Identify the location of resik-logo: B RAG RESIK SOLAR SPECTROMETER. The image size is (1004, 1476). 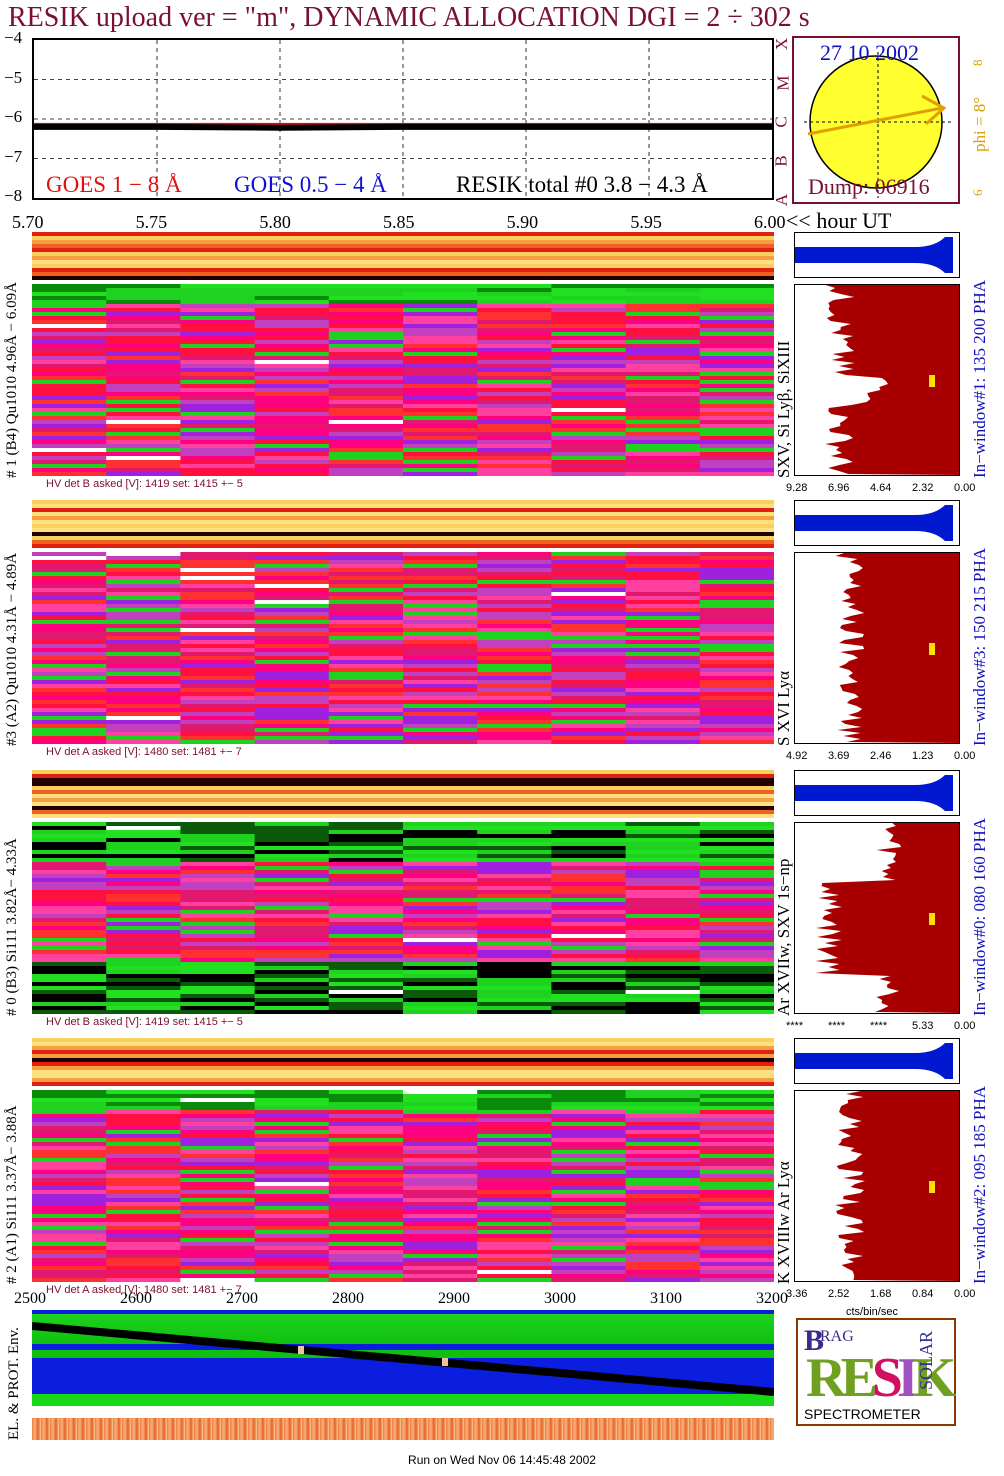
(876, 1372).